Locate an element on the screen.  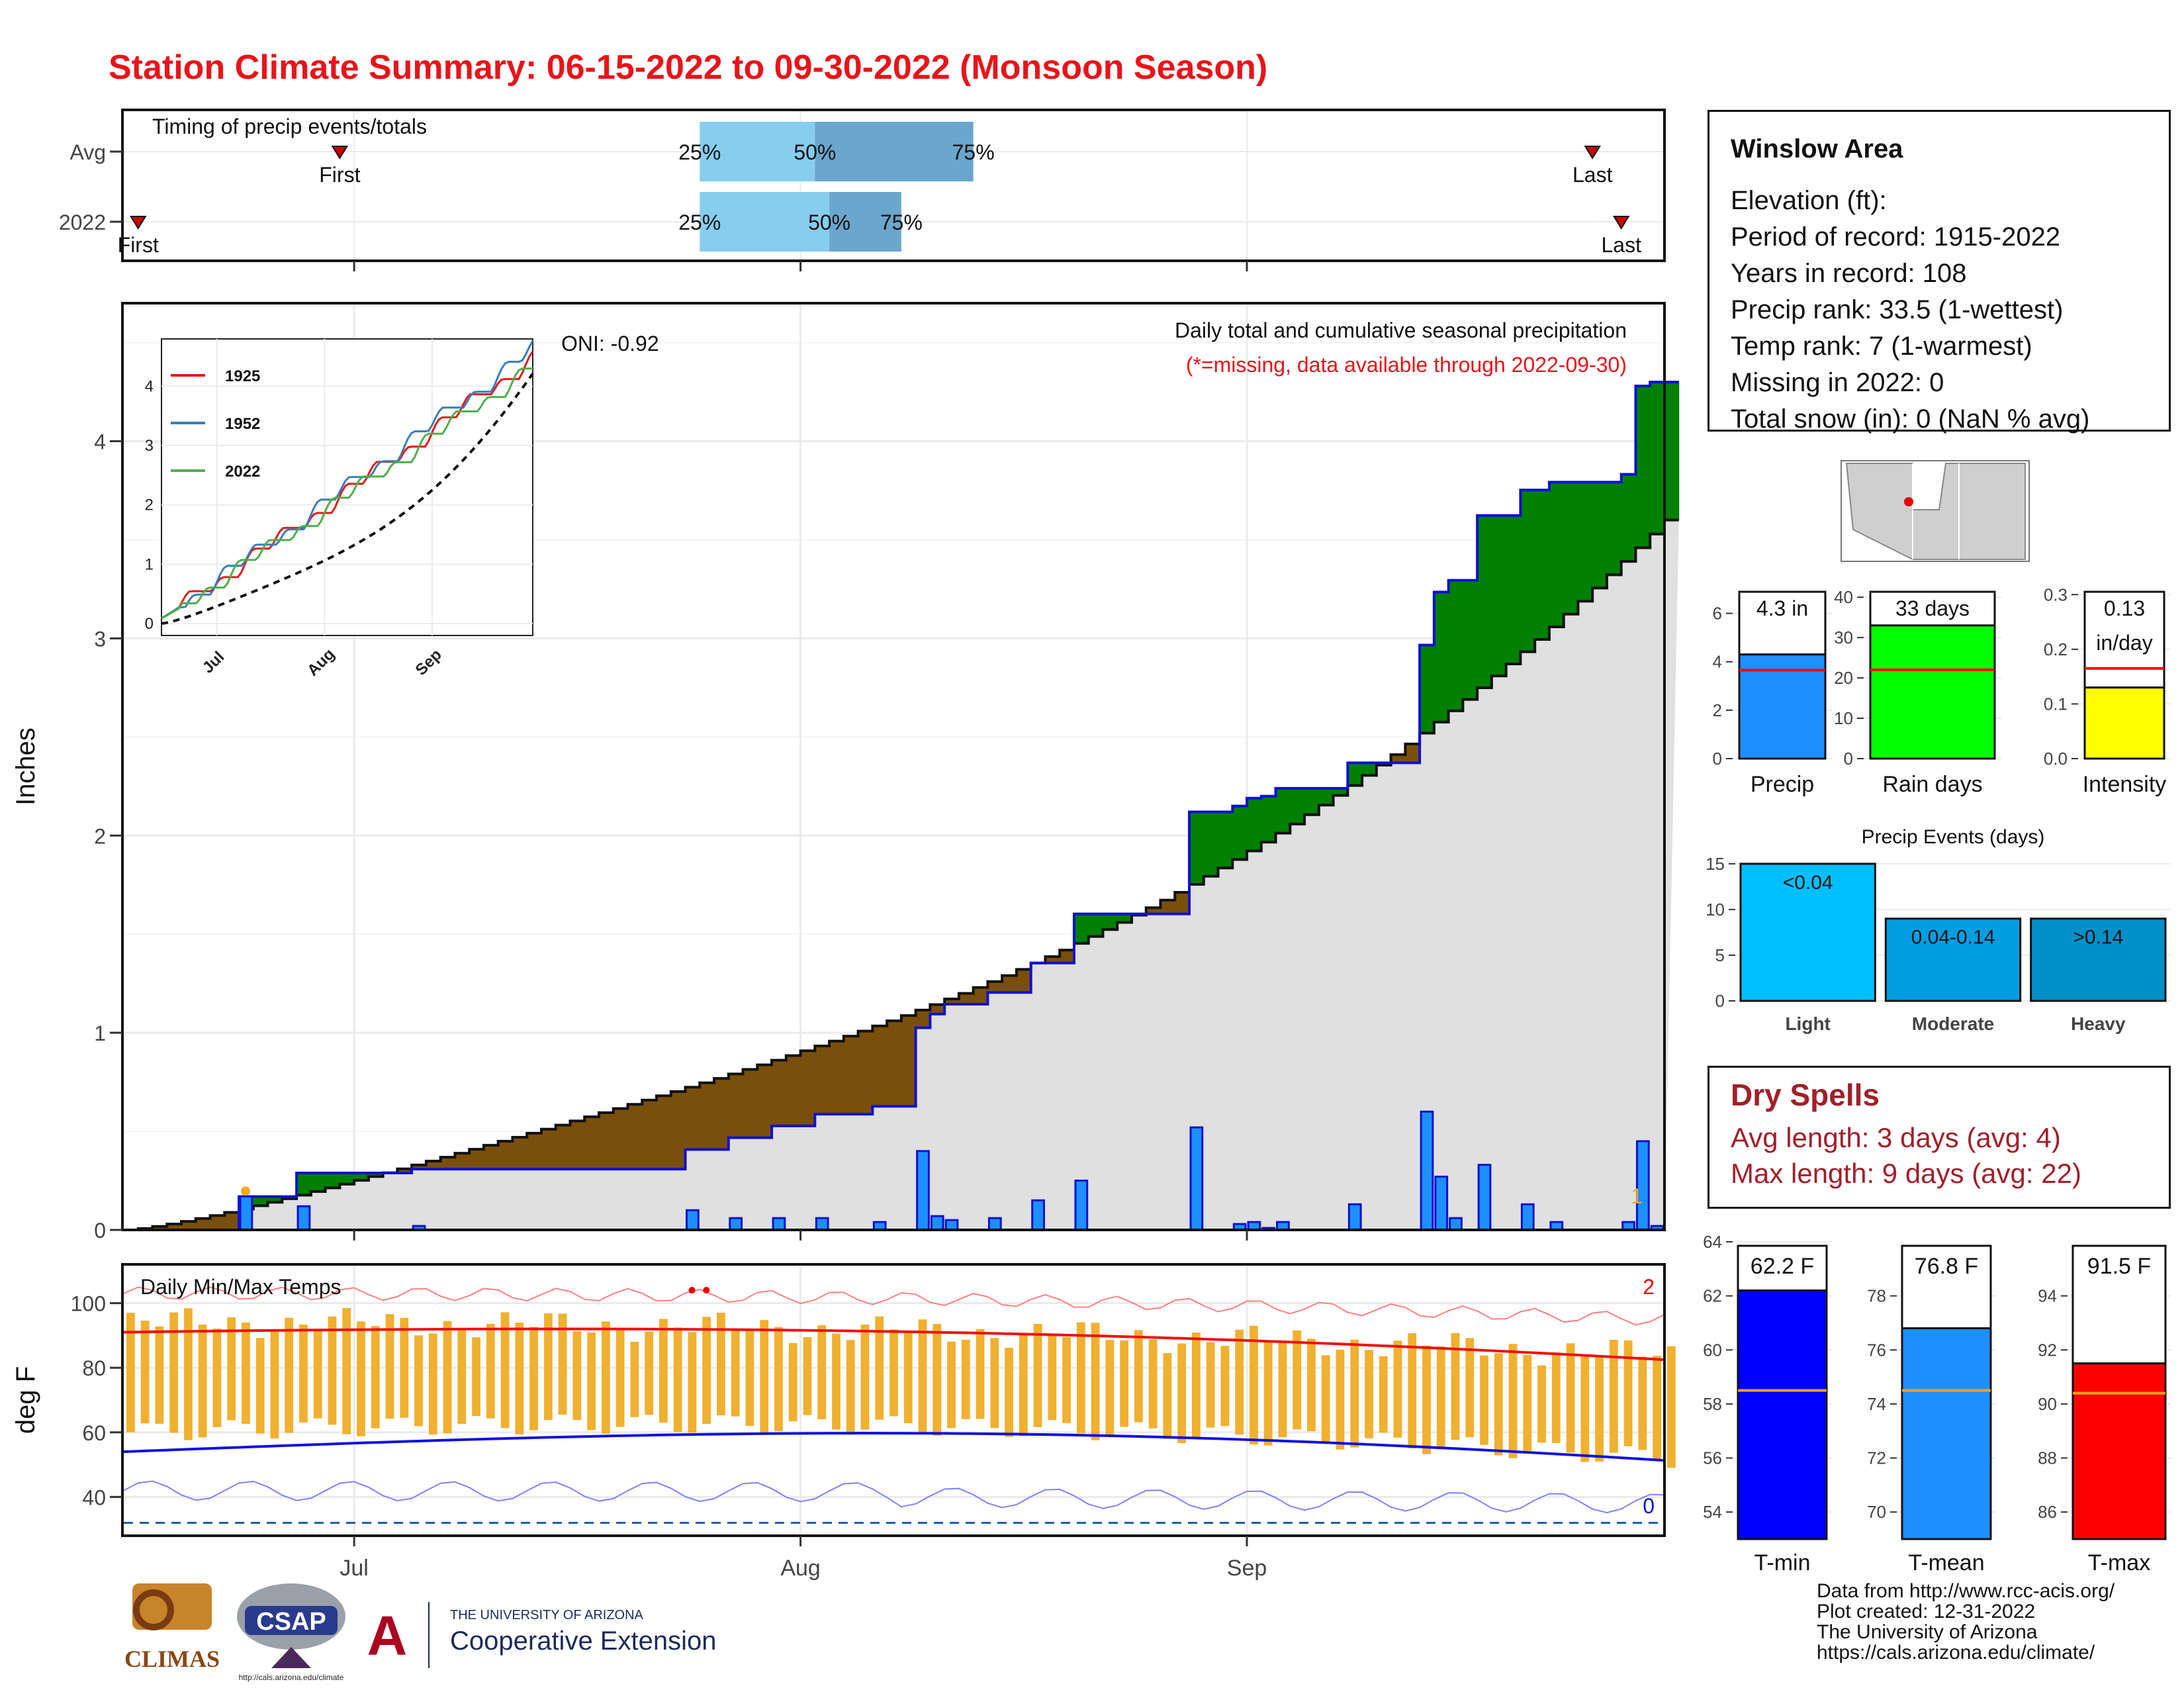
inset-ytick-label: 3 is located at coordinates (149, 446).